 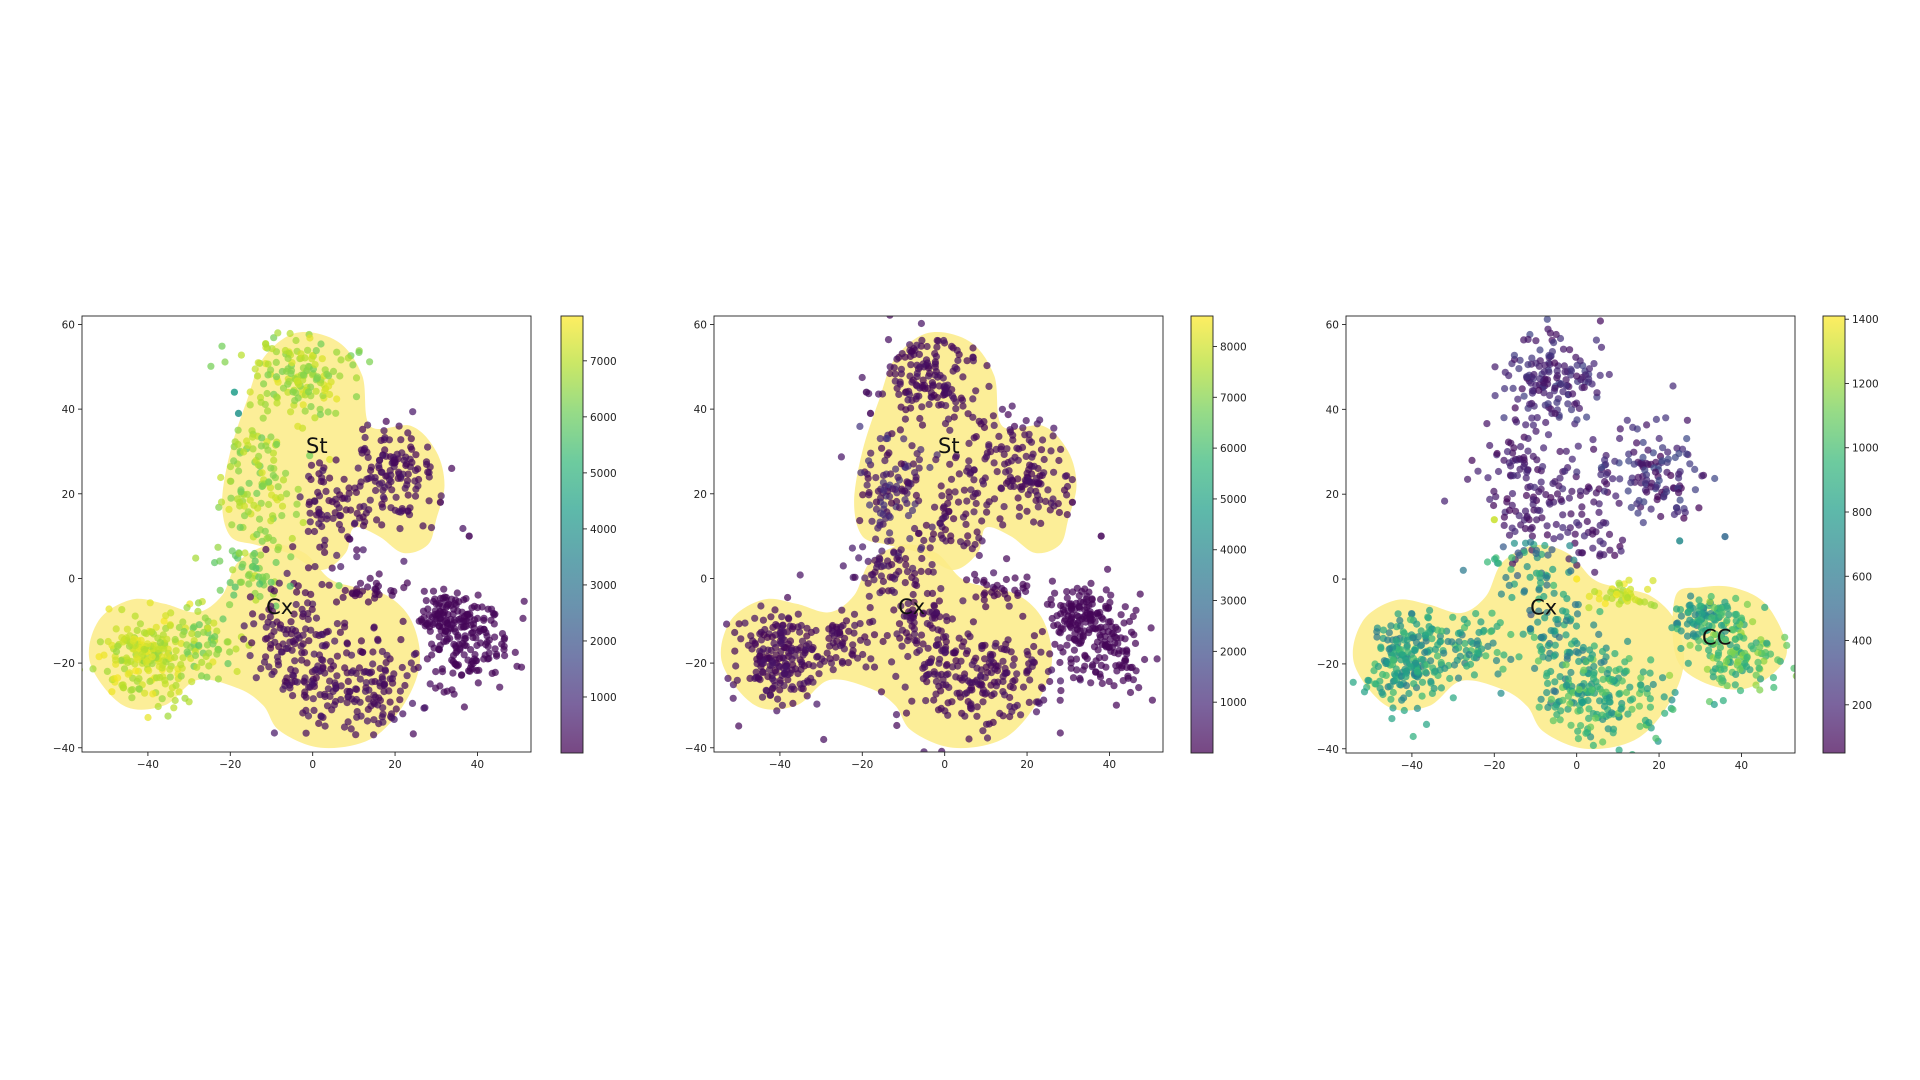 I want to click on colorbar-tick-label: 4000, so click(x=603, y=530).